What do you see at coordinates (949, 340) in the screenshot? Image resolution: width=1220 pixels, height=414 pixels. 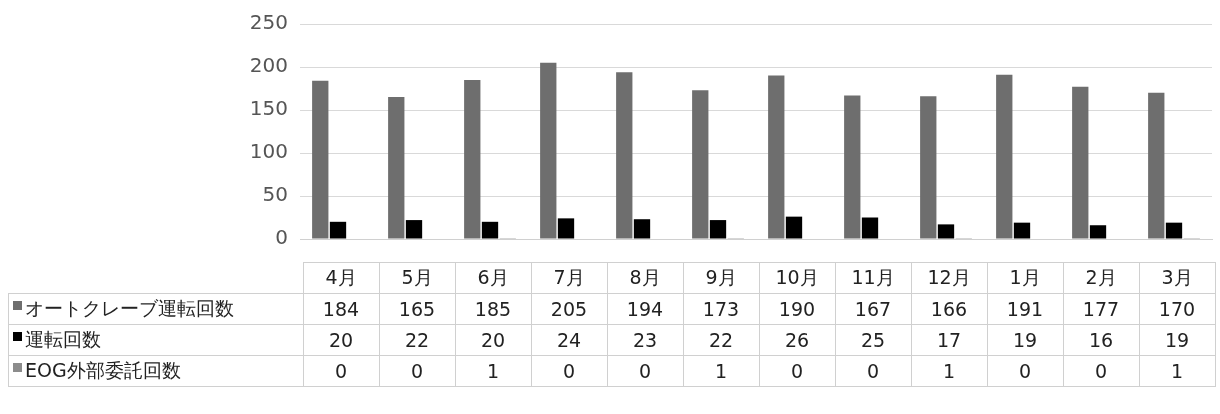 I see `data-label: 17` at bounding box center [949, 340].